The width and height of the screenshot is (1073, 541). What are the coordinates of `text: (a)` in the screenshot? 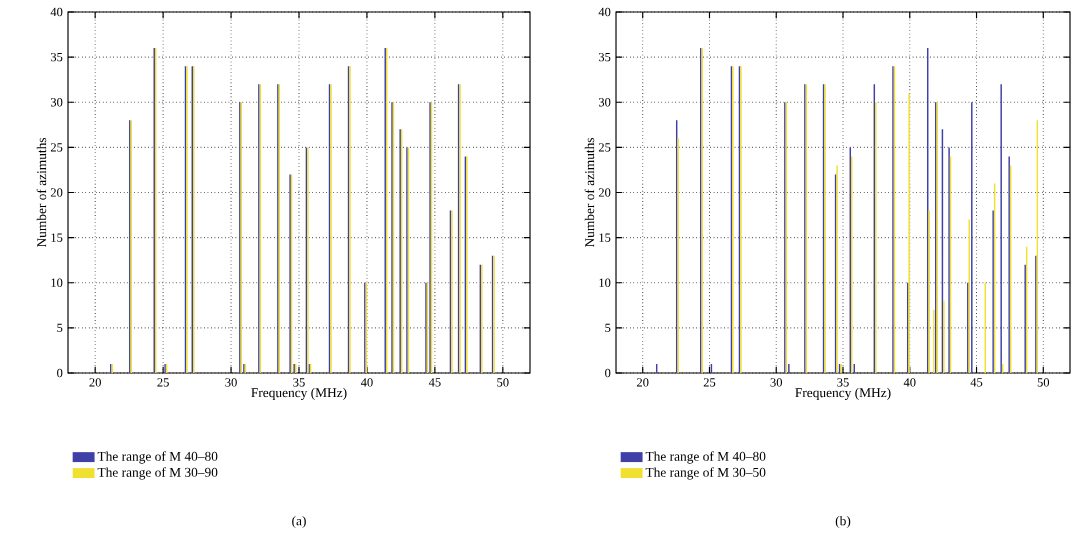 It's located at (299, 522).